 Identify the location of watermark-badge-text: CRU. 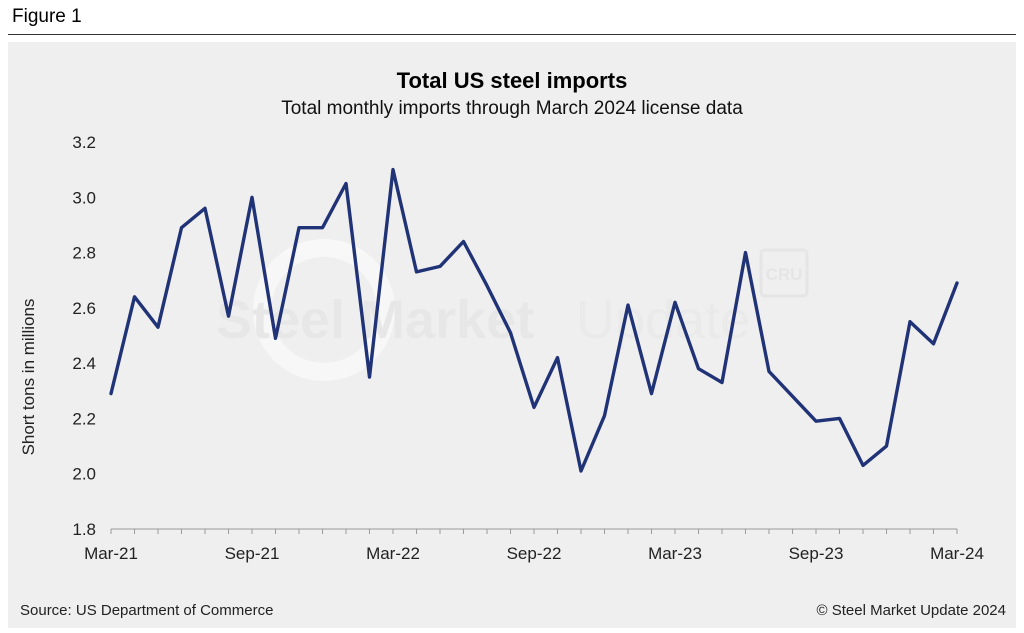
(784, 274).